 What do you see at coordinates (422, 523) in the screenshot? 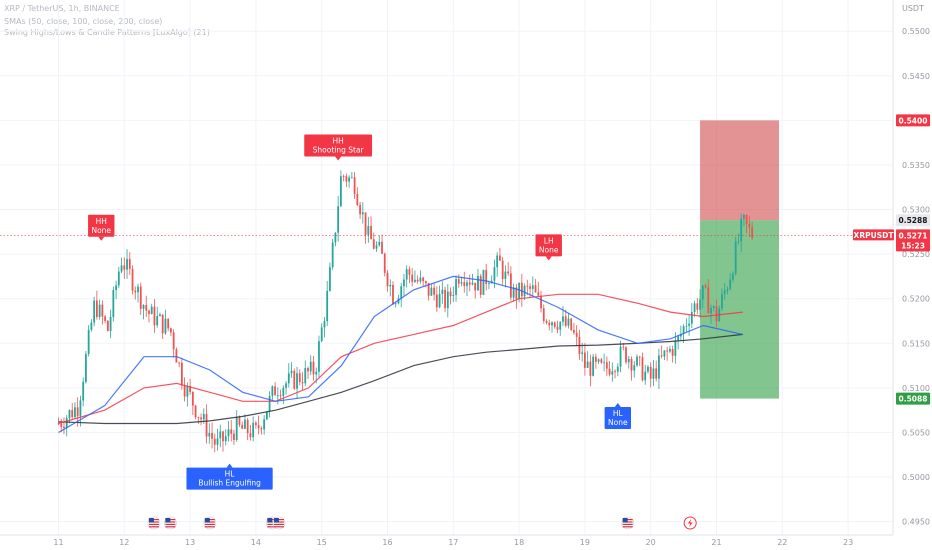
I see `event-markers` at bounding box center [422, 523].